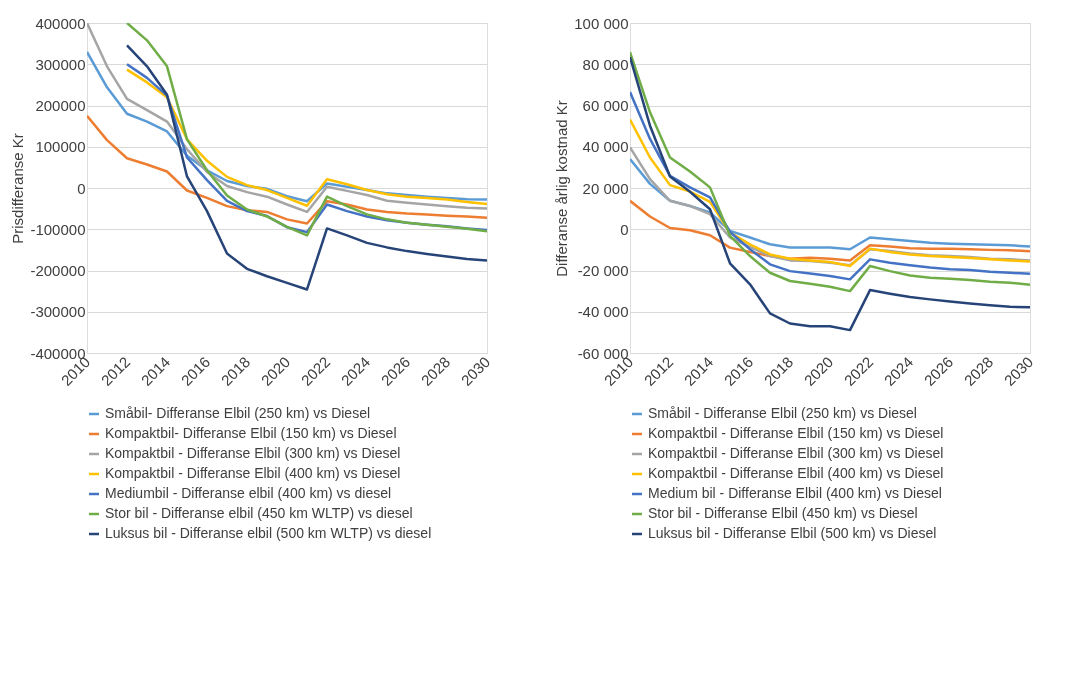 This screenshot has height=679, width=1086. I want to click on y-tick-label: 100 000, so click(601, 23).